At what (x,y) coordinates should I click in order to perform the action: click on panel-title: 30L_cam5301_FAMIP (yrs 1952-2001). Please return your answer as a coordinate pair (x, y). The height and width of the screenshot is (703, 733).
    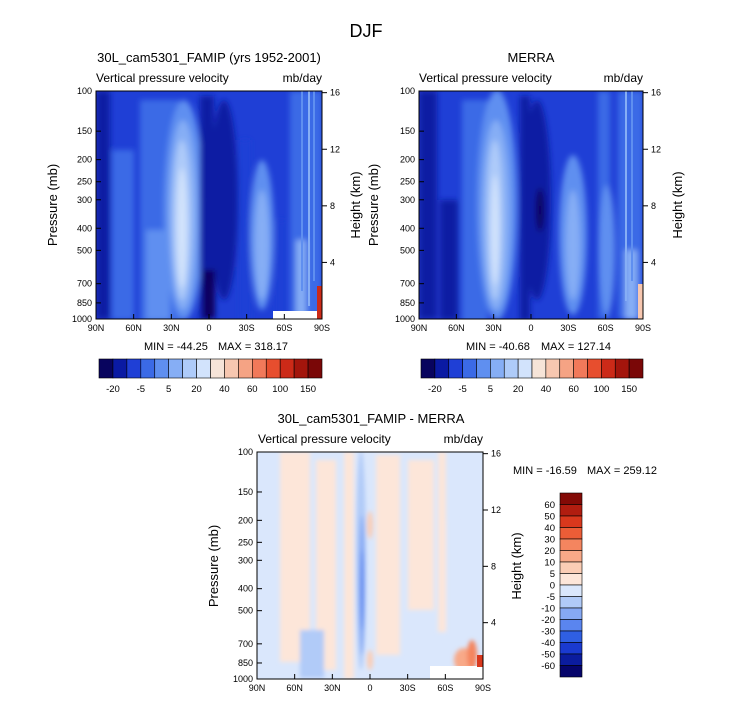
    Looking at the image, I should click on (209, 57).